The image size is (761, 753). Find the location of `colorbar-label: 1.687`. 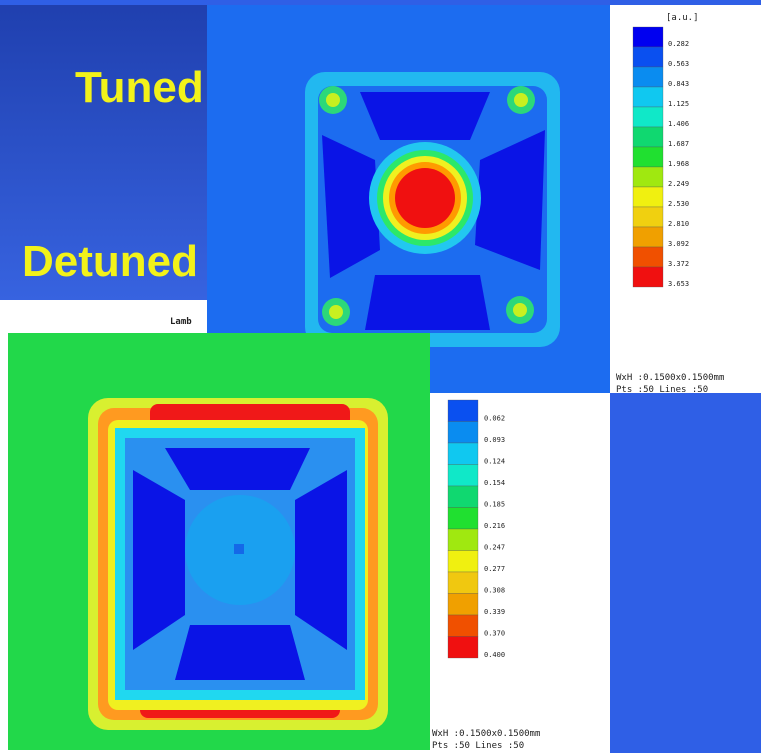

colorbar-label: 1.687 is located at coordinates (678, 144).